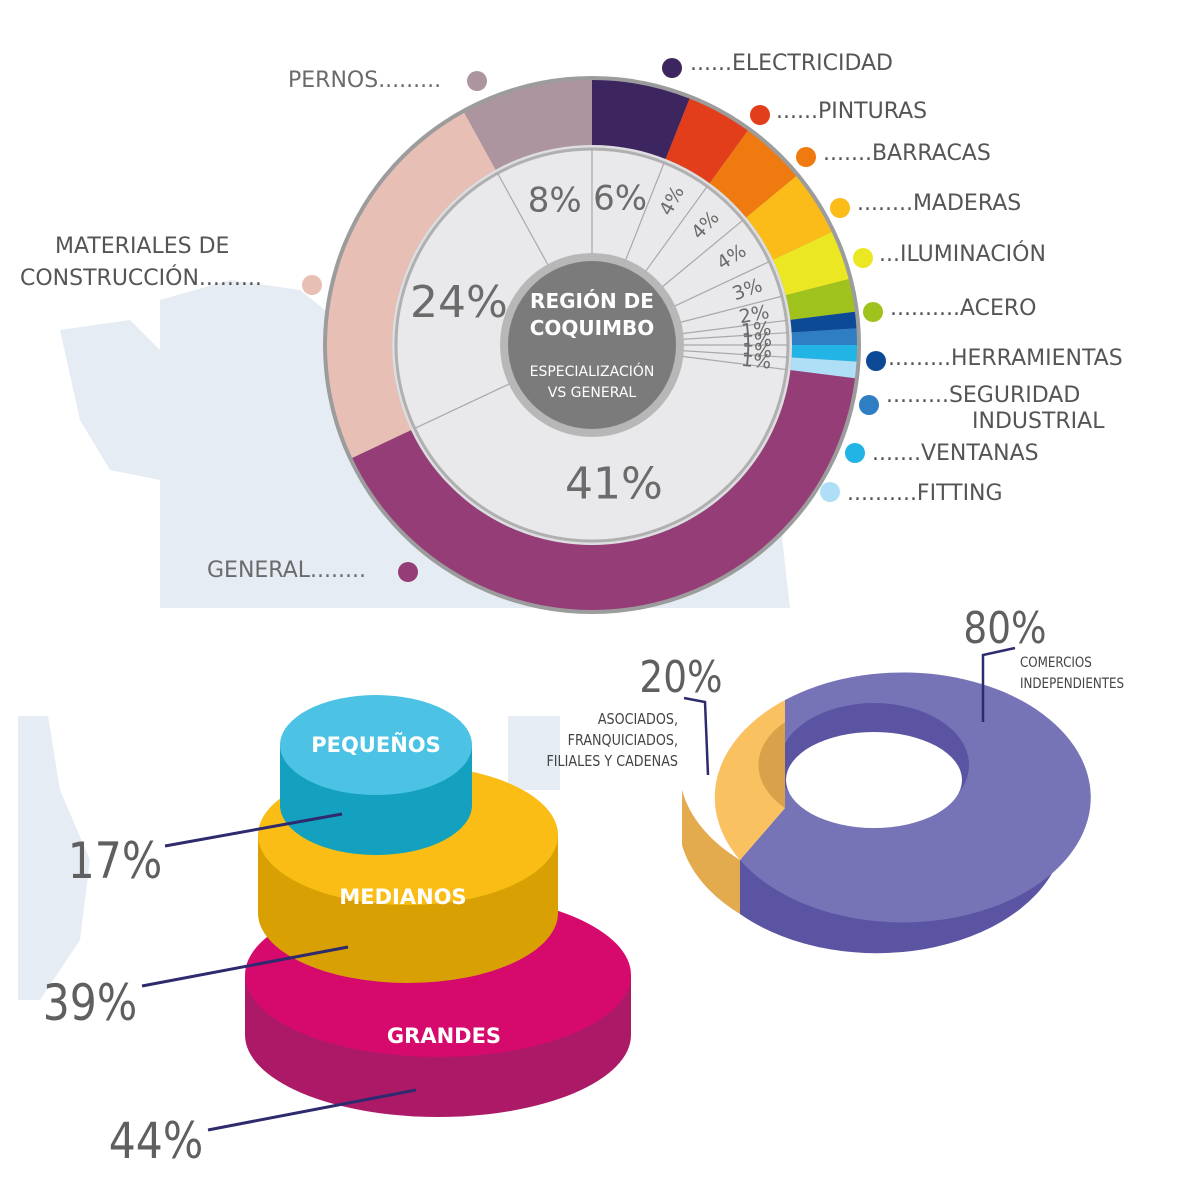 This screenshot has width=1181, height=1181. What do you see at coordinates (411, 285) in the screenshot?
I see `donut-slice-materiales-de-construccion` at bounding box center [411, 285].